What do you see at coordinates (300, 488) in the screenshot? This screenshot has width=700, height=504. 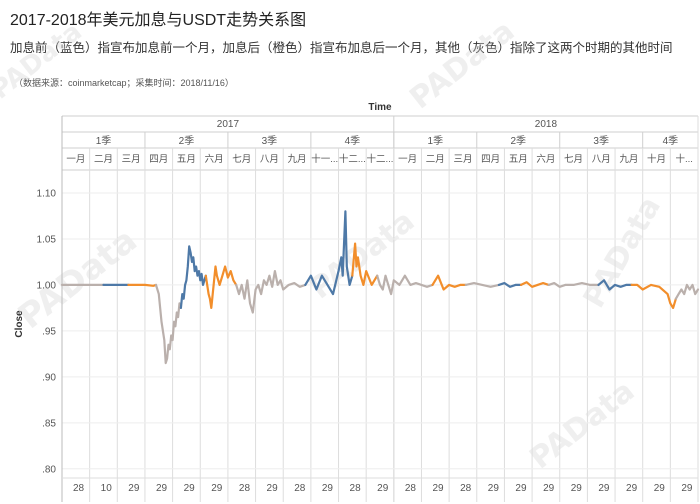 I see `bottom-label-8: 28` at bounding box center [300, 488].